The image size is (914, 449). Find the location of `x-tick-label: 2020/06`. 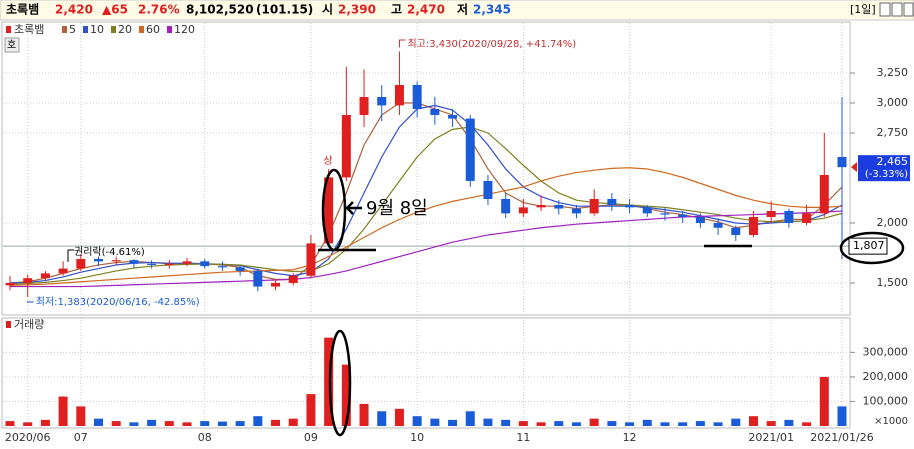

x-tick-label: 2020/06 is located at coordinates (28, 437).